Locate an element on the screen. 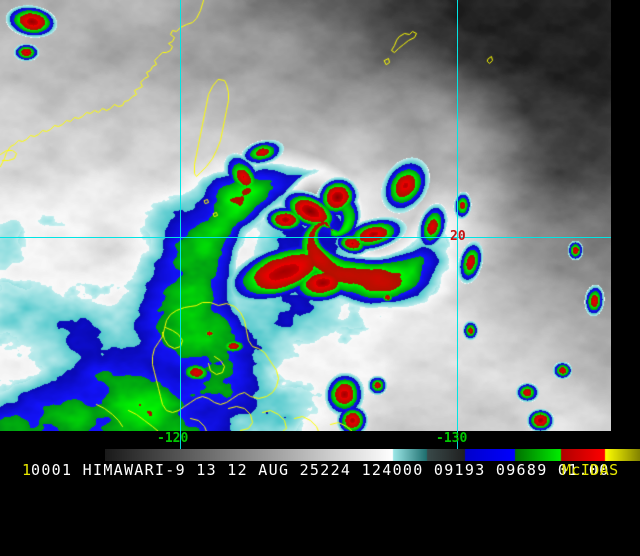 The width and height of the screenshot is (640, 556). colorbar-canvas is located at coordinates (372, 455).